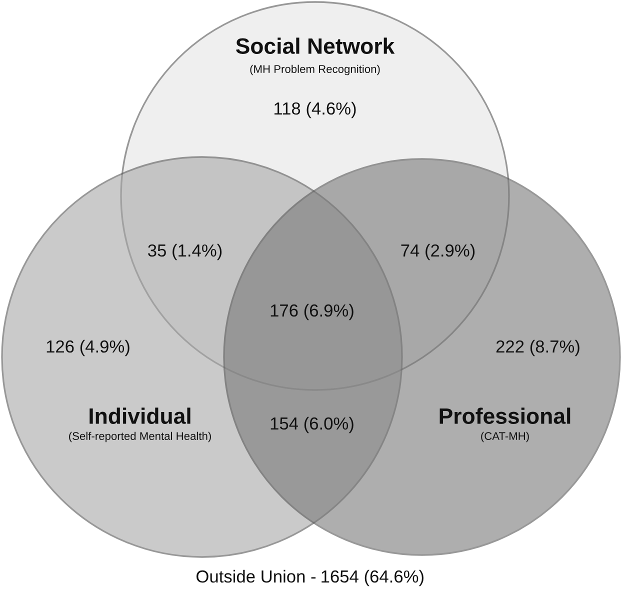  Describe the element at coordinates (315, 70) in the screenshot. I see `text: (MH Problem Recognition)` at that location.